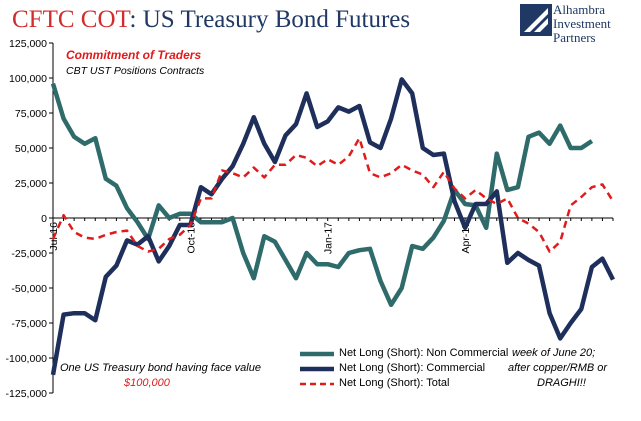  Describe the element at coordinates (134, 55) in the screenshot. I see `heading-note: Commitment of Traders` at that location.